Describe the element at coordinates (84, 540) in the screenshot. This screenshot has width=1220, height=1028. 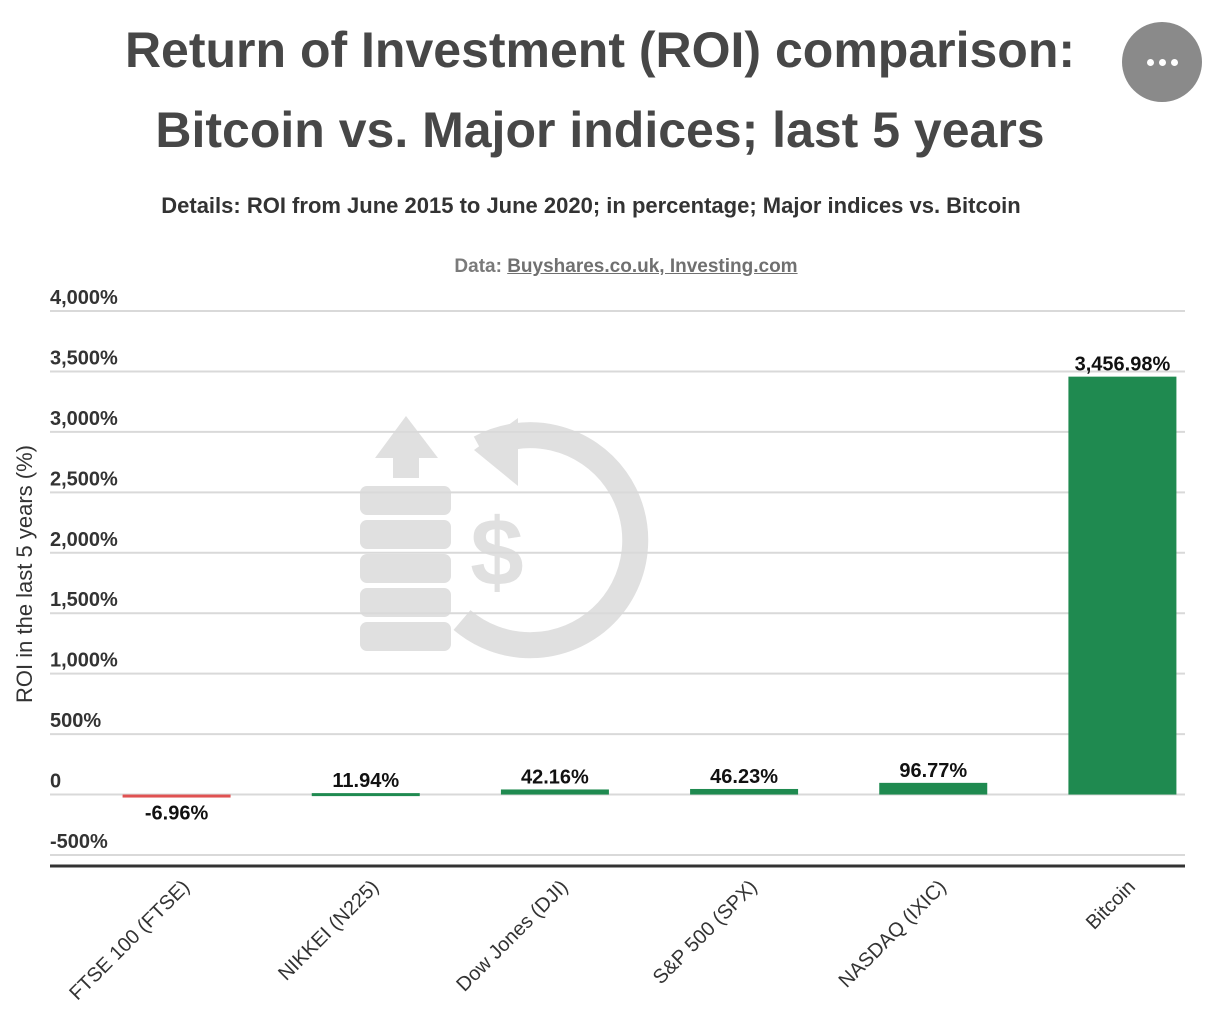
I see `y-tick-label: 2,000%` at that location.